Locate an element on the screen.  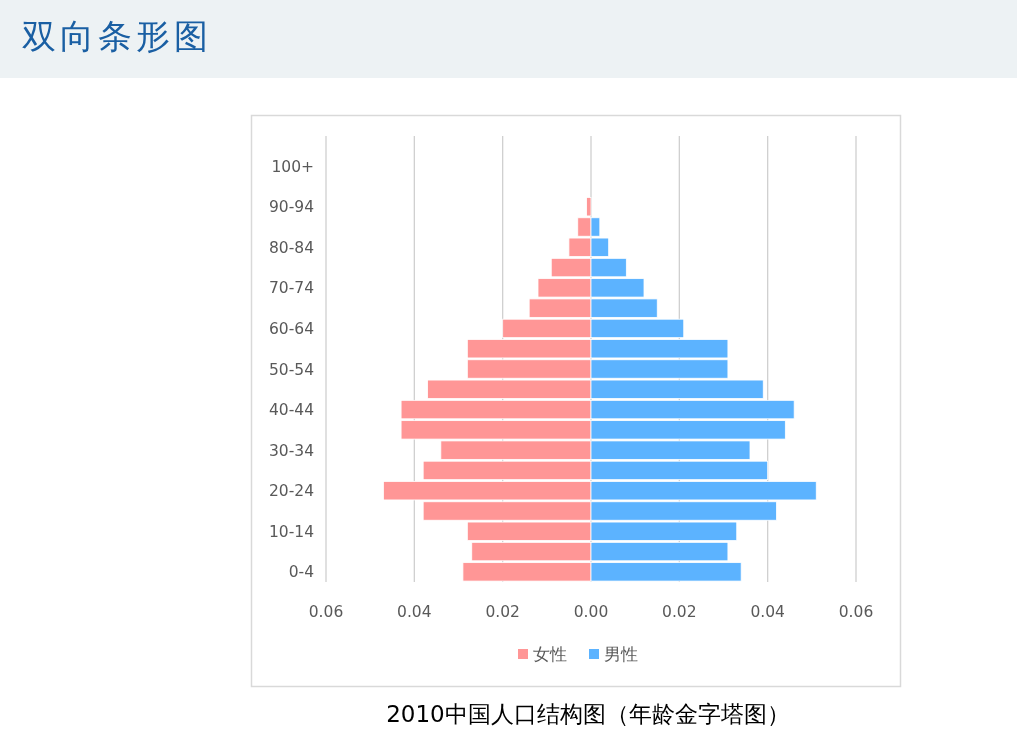
y-tick-label: 0-4 is located at coordinates (301, 572).